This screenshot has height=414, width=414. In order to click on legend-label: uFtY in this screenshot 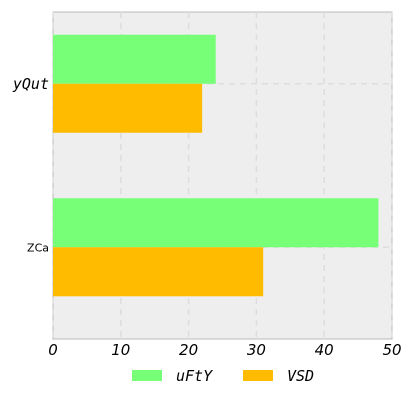, I will do `click(194, 376)`.